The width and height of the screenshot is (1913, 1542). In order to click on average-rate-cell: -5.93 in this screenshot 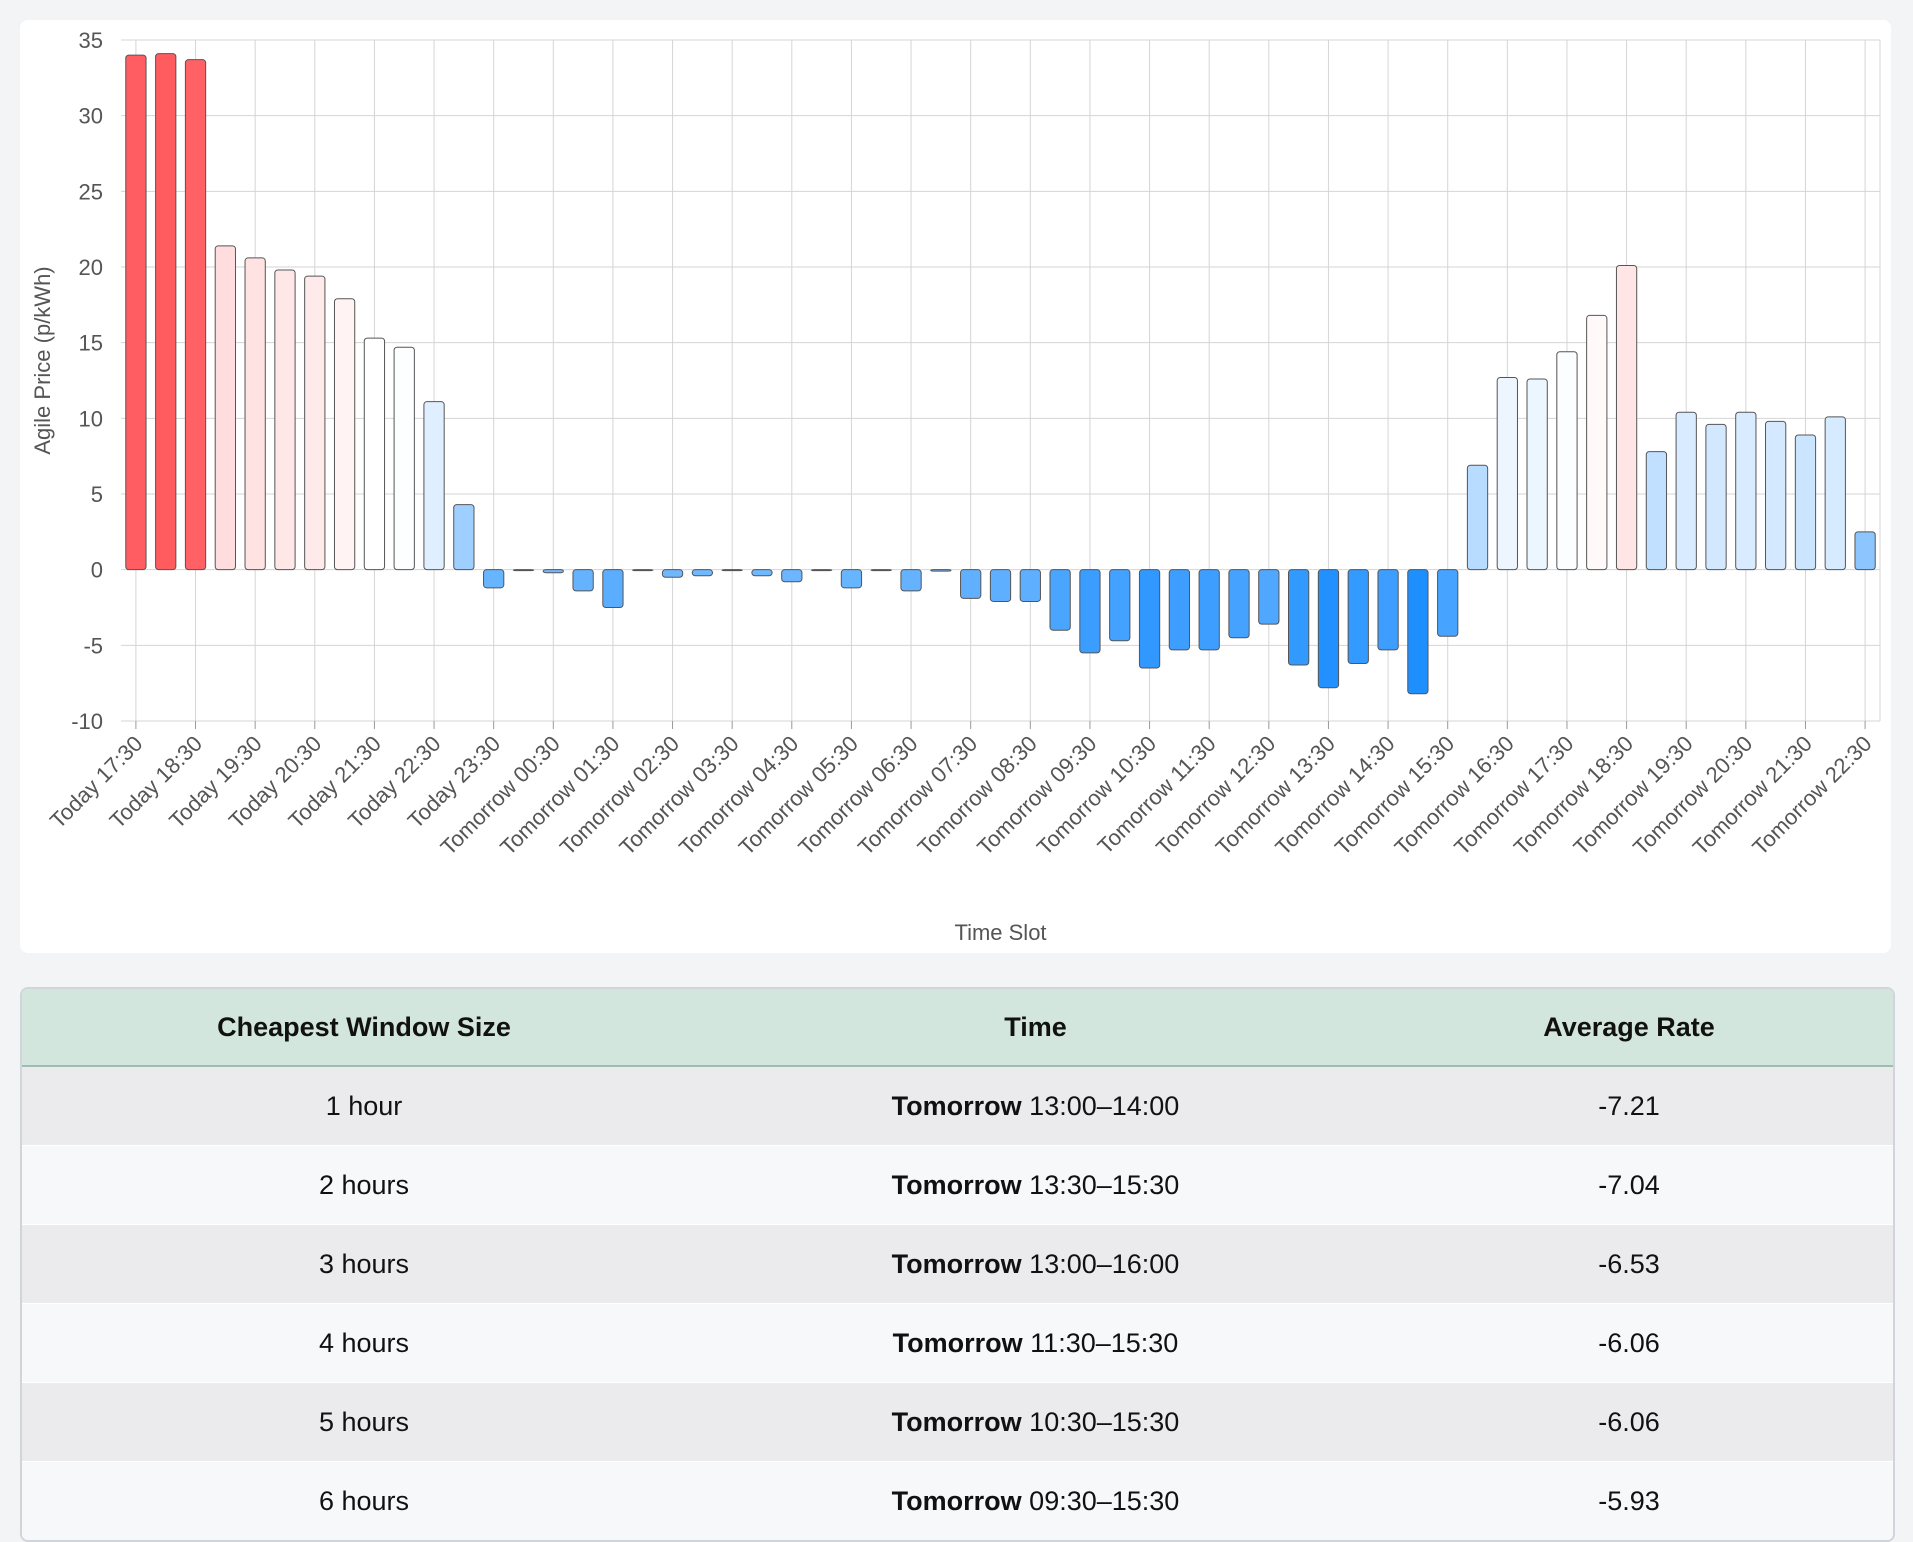, I will do `click(1629, 1500)`.